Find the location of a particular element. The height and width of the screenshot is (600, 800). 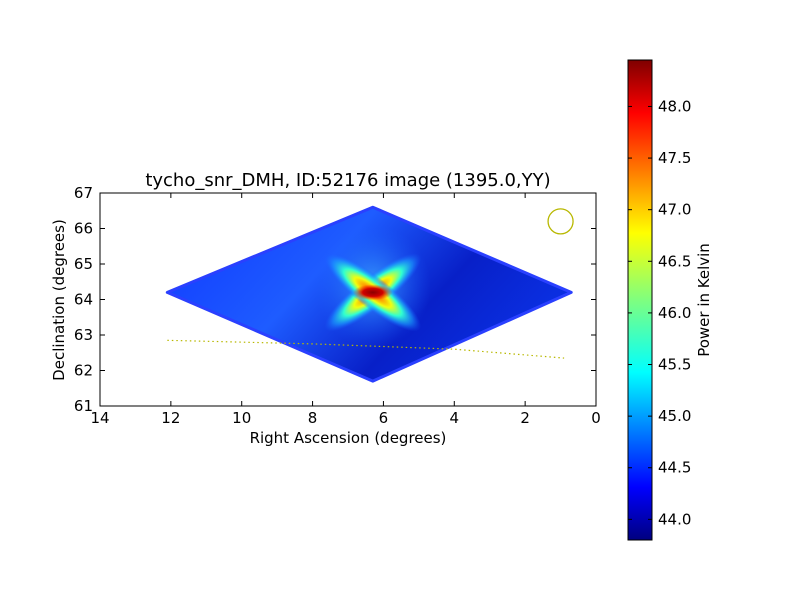

y-tick-label: 63 is located at coordinates (83, 335).